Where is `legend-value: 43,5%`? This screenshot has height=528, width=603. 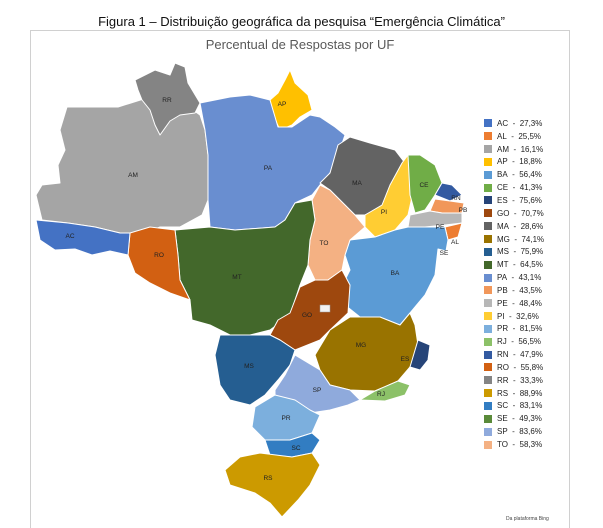 legend-value: 43,5% is located at coordinates (530, 290).